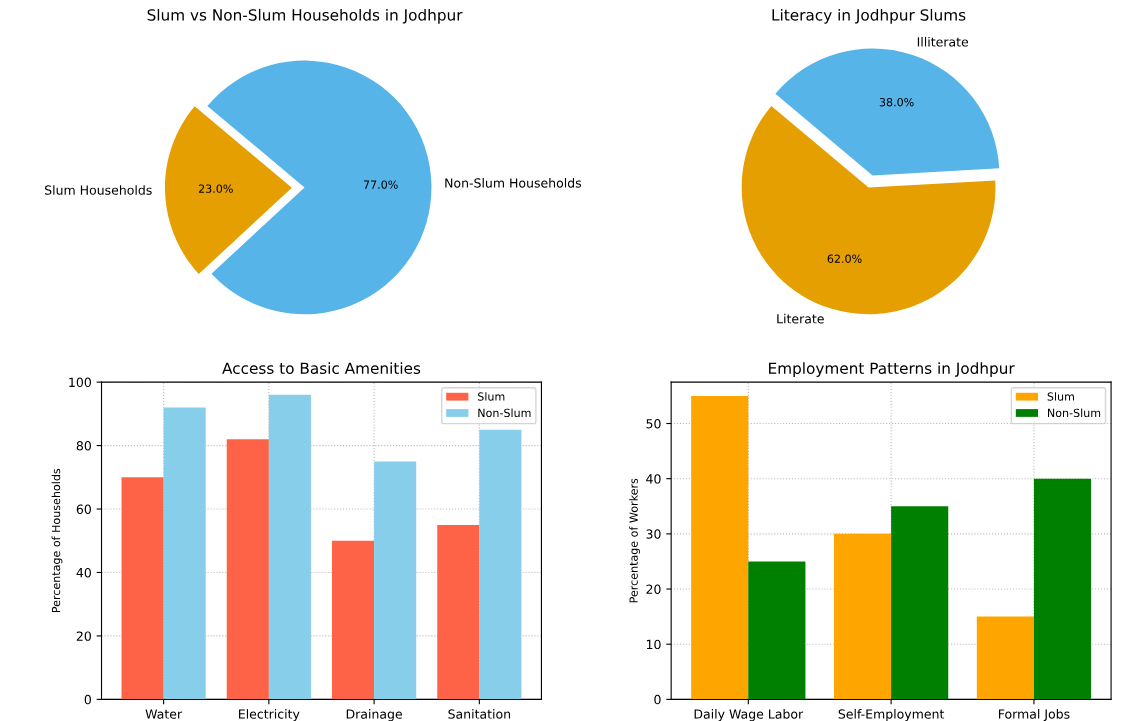 This screenshot has width=1128, height=721. Describe the element at coordinates (321, 368) in the screenshot. I see `chart-title: Access to Basic Amenities` at that location.